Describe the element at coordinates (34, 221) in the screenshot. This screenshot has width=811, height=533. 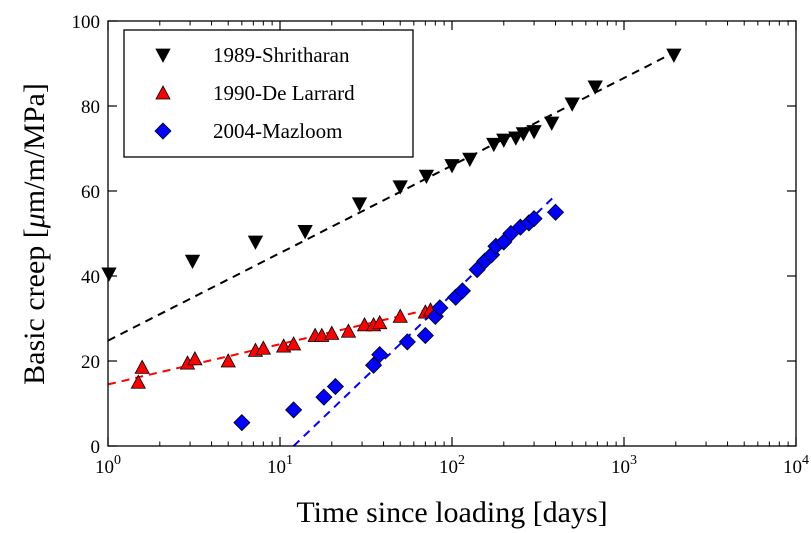
I see `y-axis-label-mu: μ` at that location.